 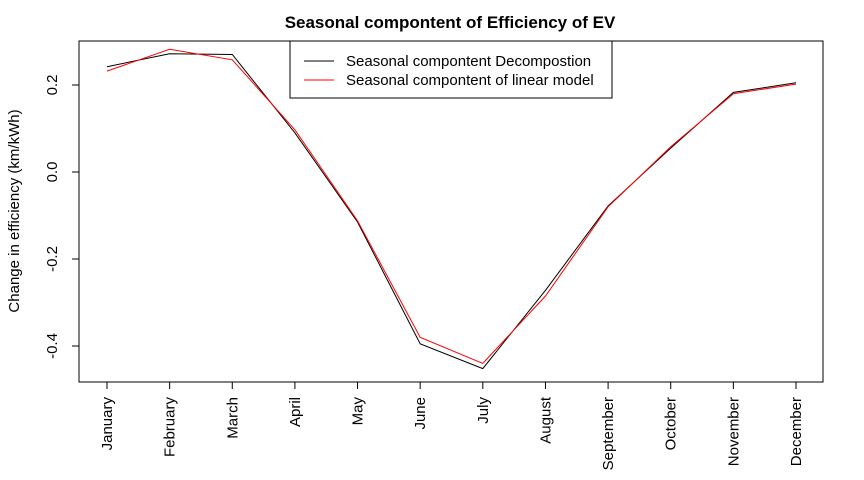 What do you see at coordinates (52, 85) in the screenshot?
I see `y-tick-label: 0.2` at bounding box center [52, 85].